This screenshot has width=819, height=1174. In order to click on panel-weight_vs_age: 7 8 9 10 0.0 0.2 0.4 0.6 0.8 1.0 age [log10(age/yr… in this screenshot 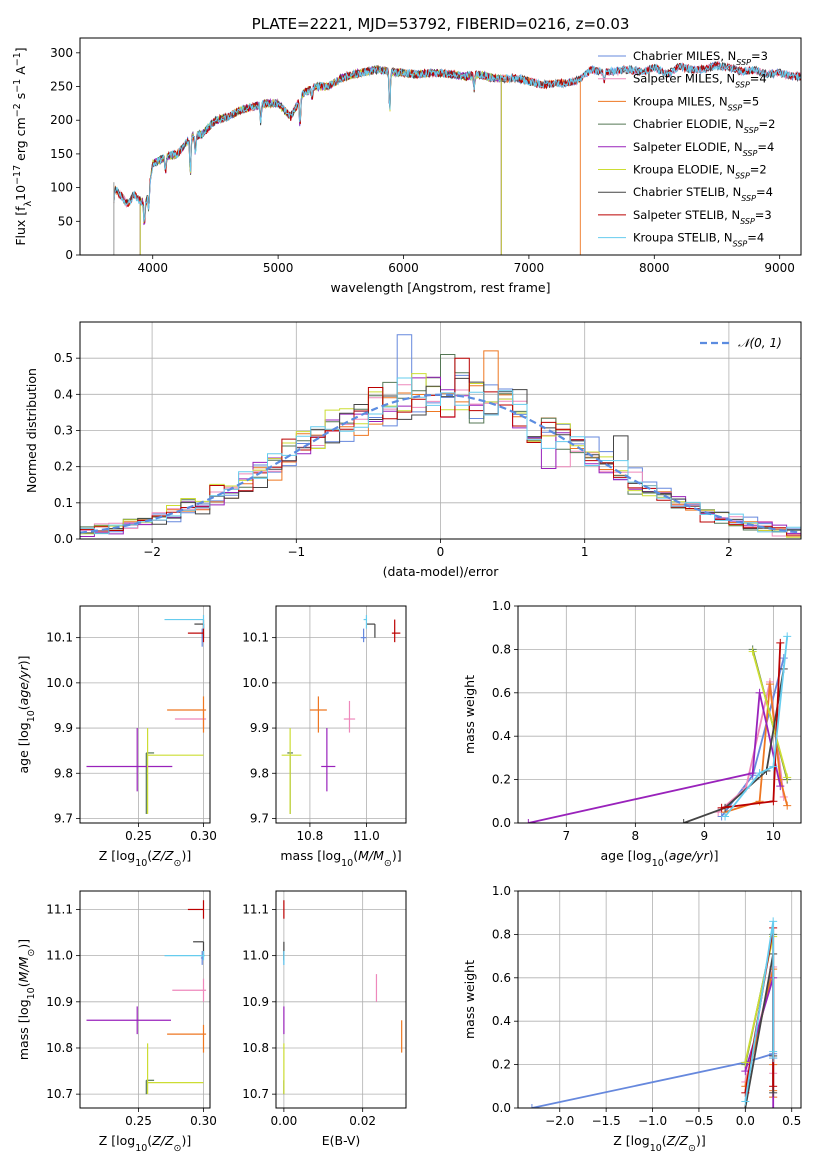, I will do `click(632, 734)`.